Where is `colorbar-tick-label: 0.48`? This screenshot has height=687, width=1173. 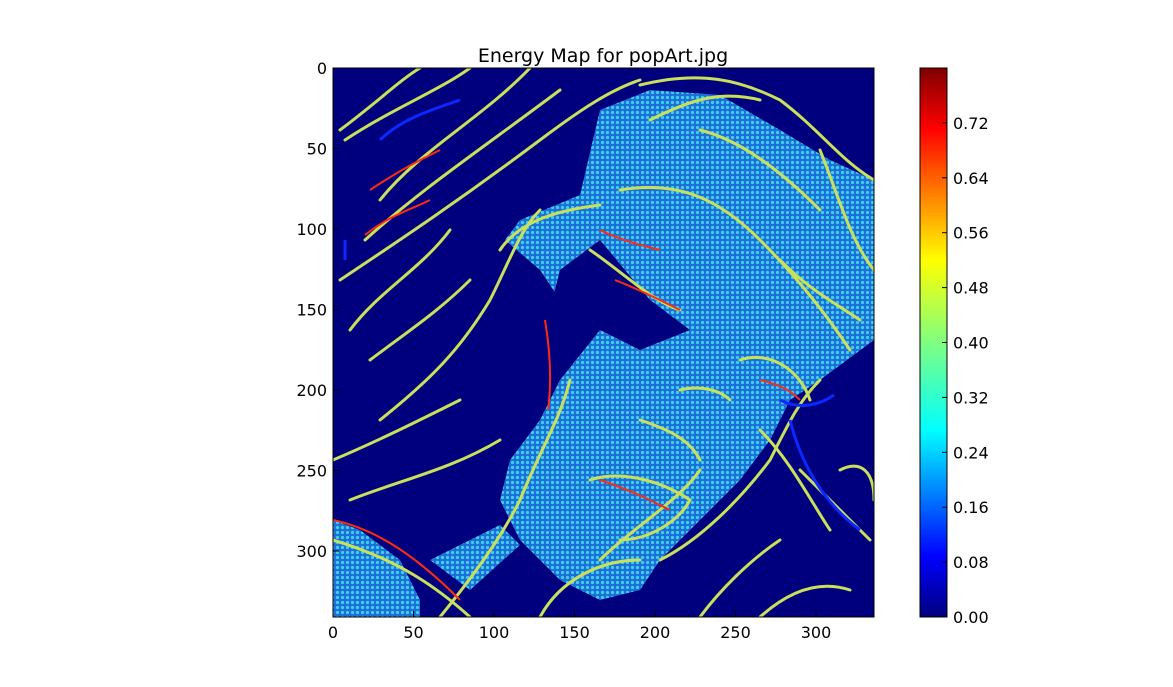
colorbar-tick-label: 0.48 is located at coordinates (971, 288).